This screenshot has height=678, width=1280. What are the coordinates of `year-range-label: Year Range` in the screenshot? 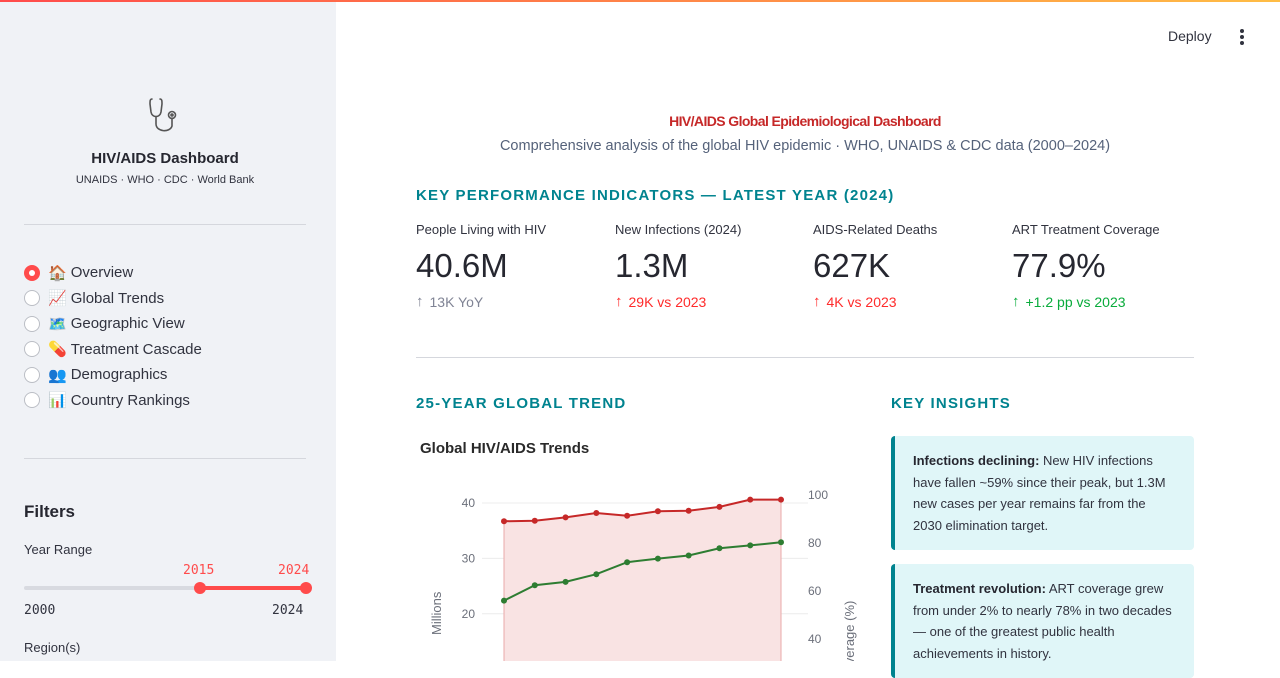 It's located at (58, 549).